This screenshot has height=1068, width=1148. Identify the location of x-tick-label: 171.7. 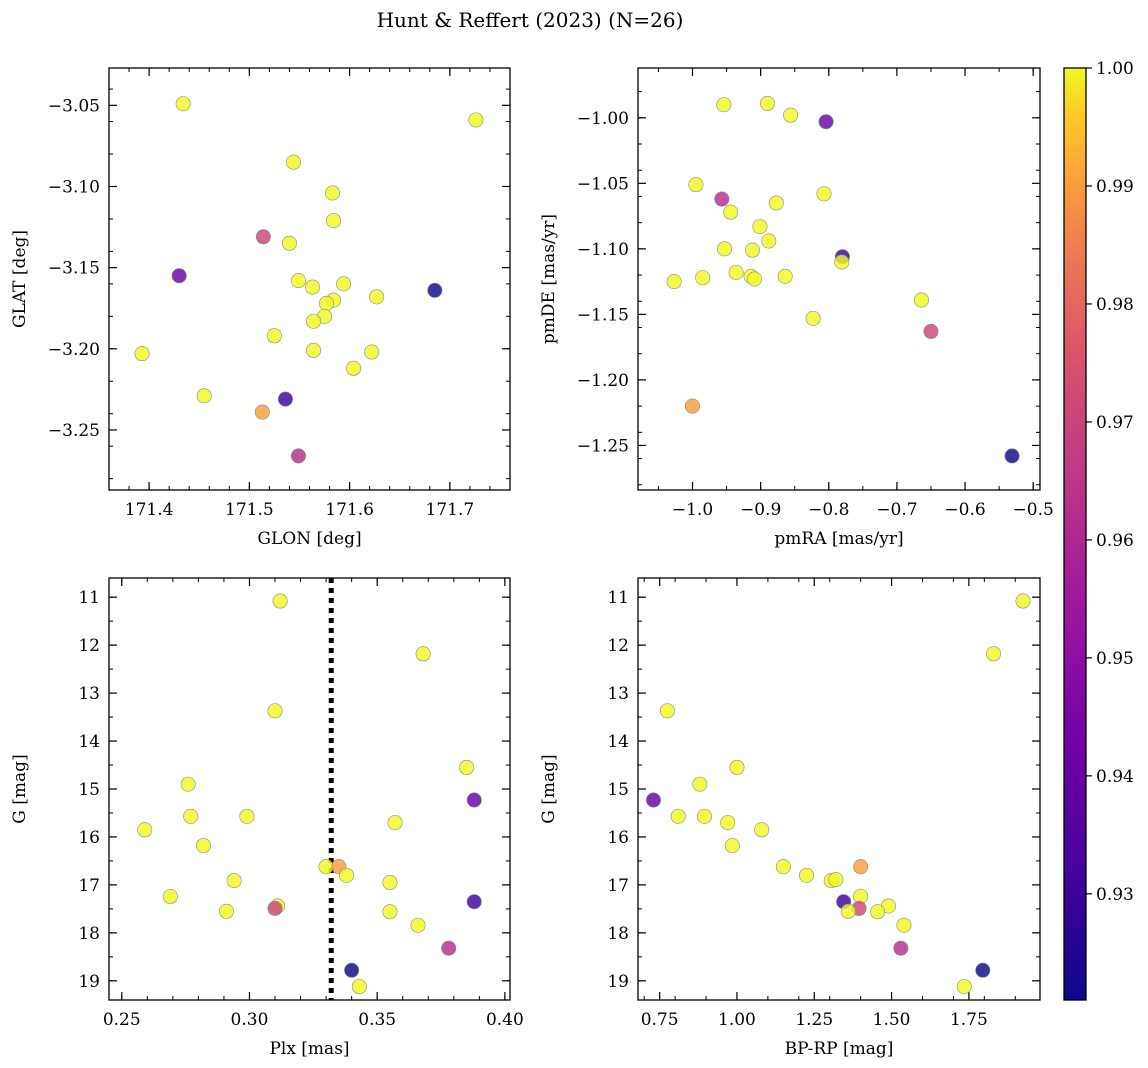
(450, 510).